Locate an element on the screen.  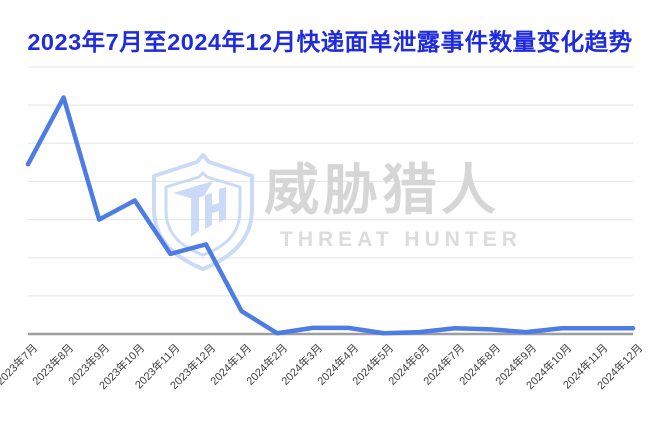
watermark-brand-name-en: THREAT HUNTER is located at coordinates (401, 239).